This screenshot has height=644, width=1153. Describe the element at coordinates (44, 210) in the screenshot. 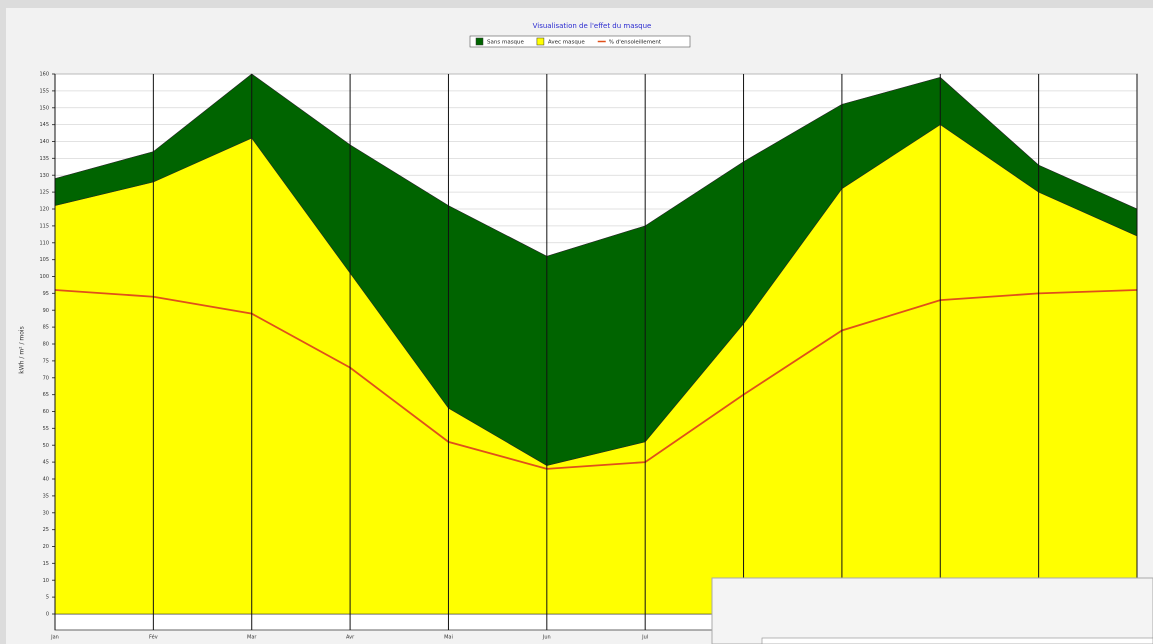

I see `y-tick-label: 120` at that location.